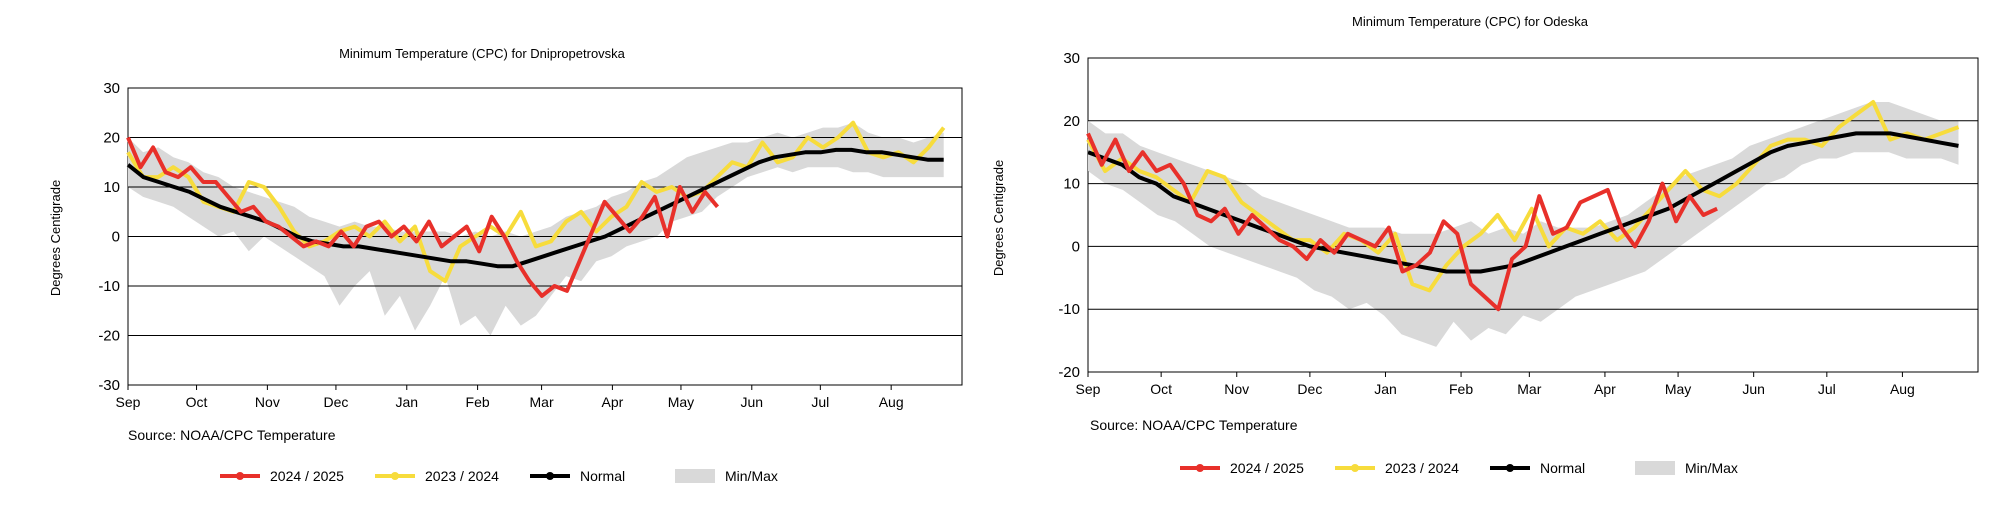 The height and width of the screenshot is (507, 2012). What do you see at coordinates (109, 385) in the screenshot?
I see `y-tick-label: -30` at bounding box center [109, 385].